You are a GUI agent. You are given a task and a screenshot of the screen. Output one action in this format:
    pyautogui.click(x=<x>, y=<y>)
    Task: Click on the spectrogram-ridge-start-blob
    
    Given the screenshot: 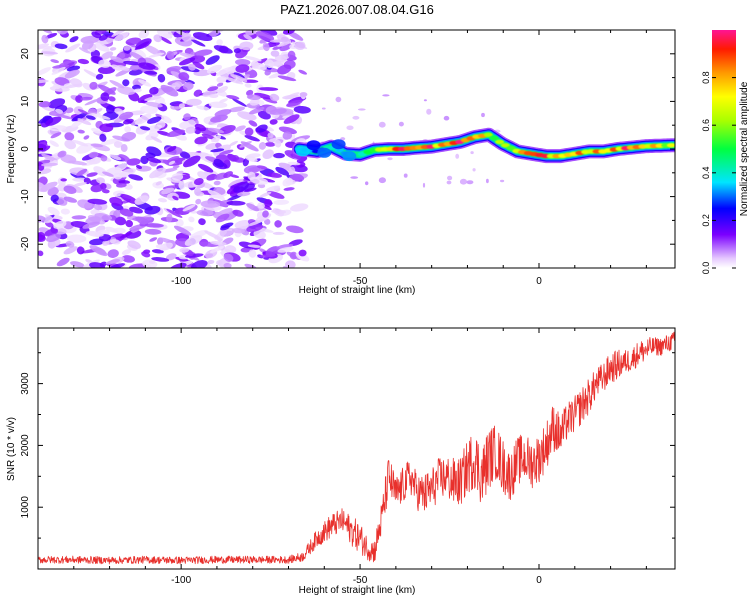 What is the action you would take?
    pyautogui.click(x=302, y=151)
    